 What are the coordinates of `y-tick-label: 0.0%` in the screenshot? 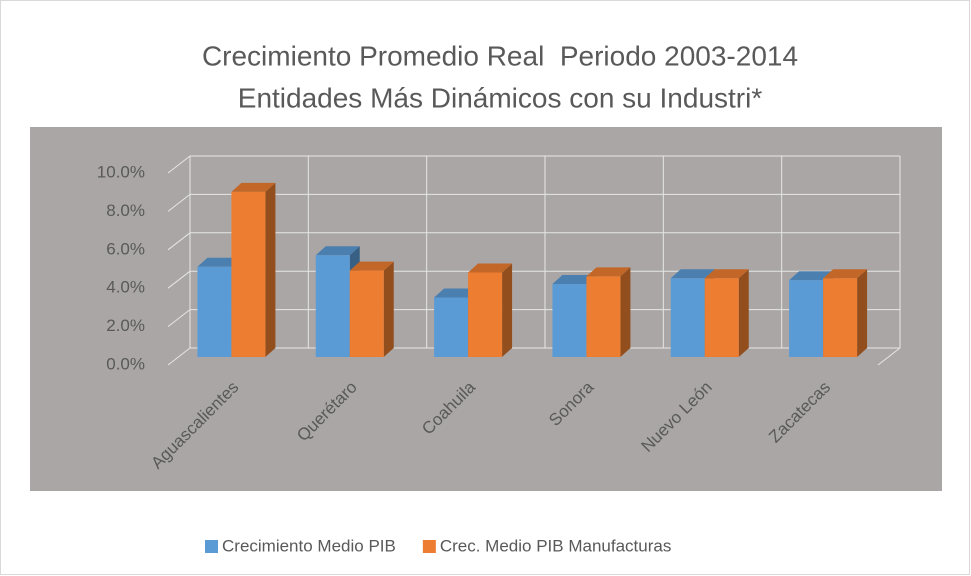 It's located at (125, 363).